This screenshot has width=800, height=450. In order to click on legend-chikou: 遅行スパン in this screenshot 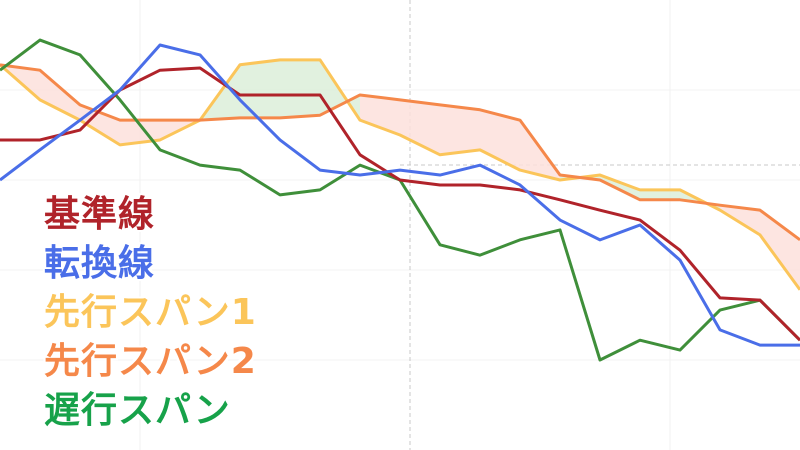, I will do `click(137, 410)`.